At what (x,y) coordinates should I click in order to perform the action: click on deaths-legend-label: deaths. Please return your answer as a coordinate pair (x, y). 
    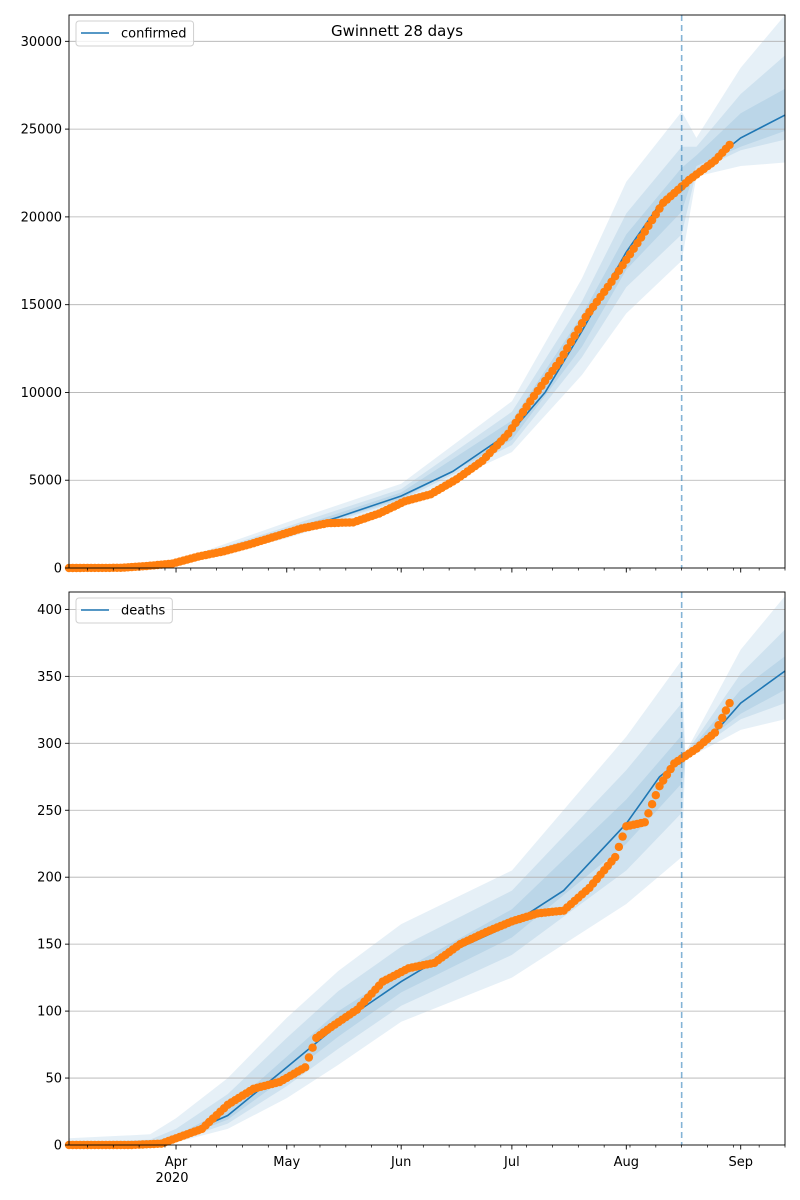
    Looking at the image, I should click on (143, 611).